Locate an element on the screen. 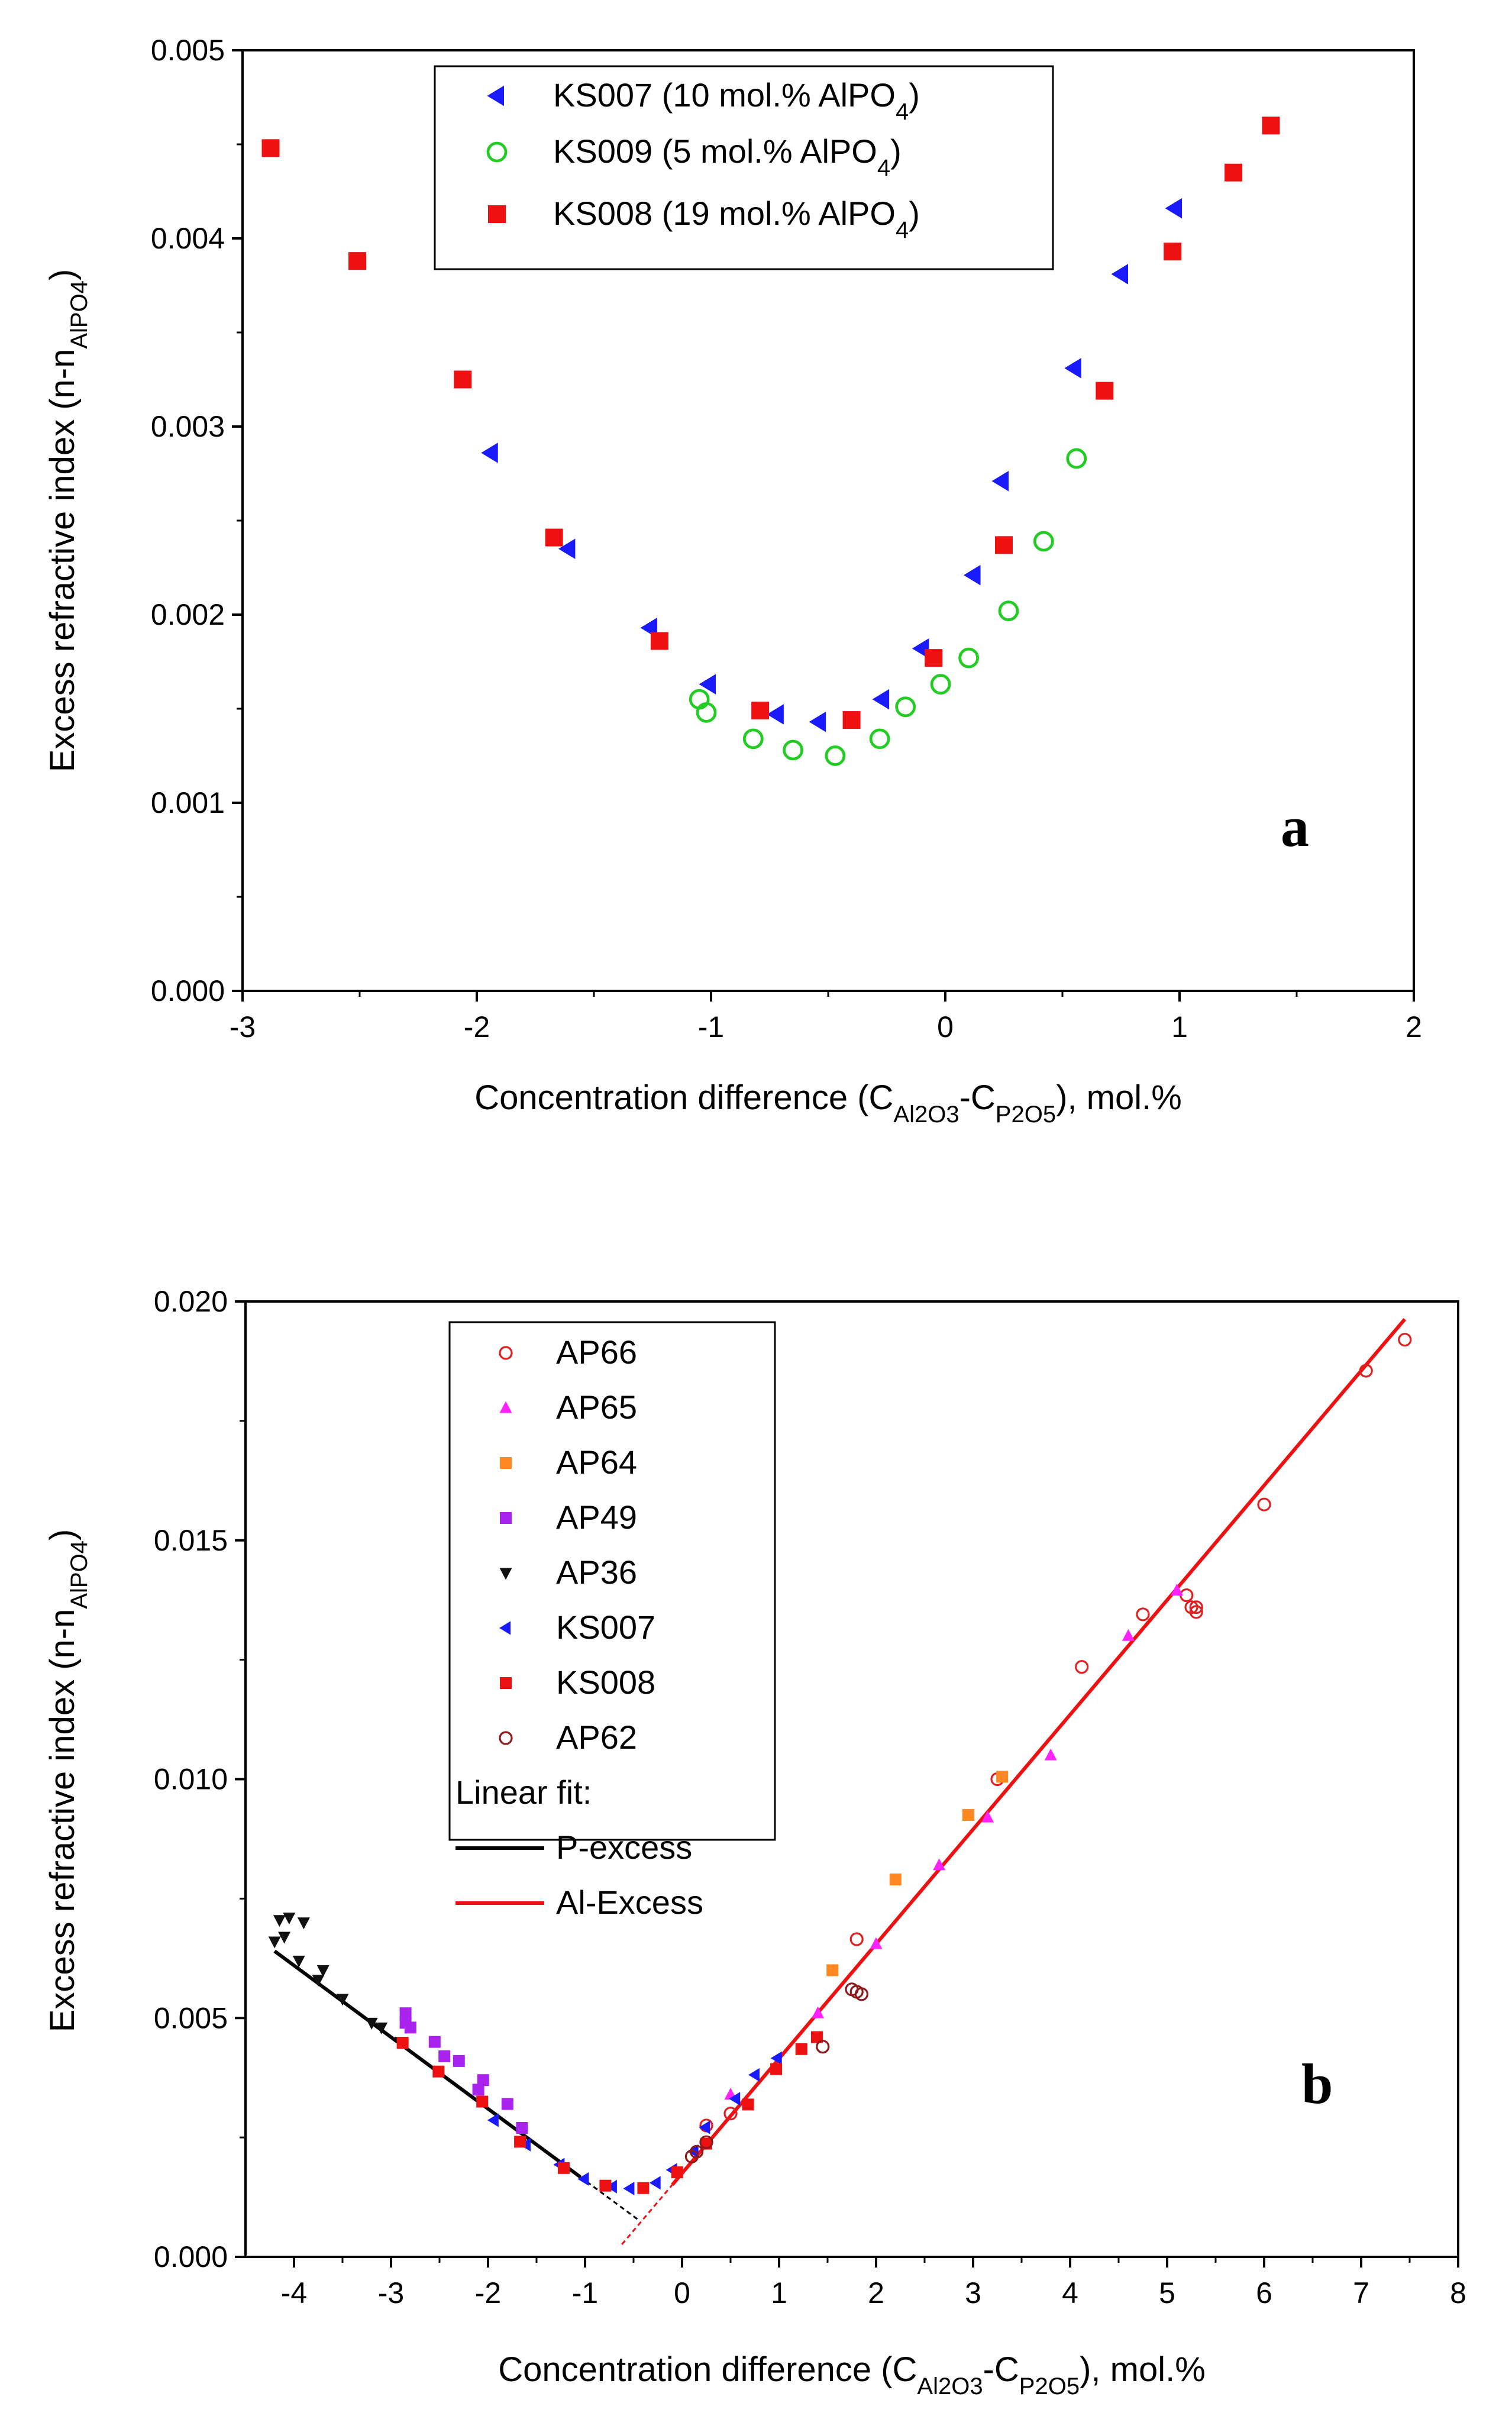 The height and width of the screenshot is (2416, 1512). x-tick-label: 6 is located at coordinates (1264, 2293).